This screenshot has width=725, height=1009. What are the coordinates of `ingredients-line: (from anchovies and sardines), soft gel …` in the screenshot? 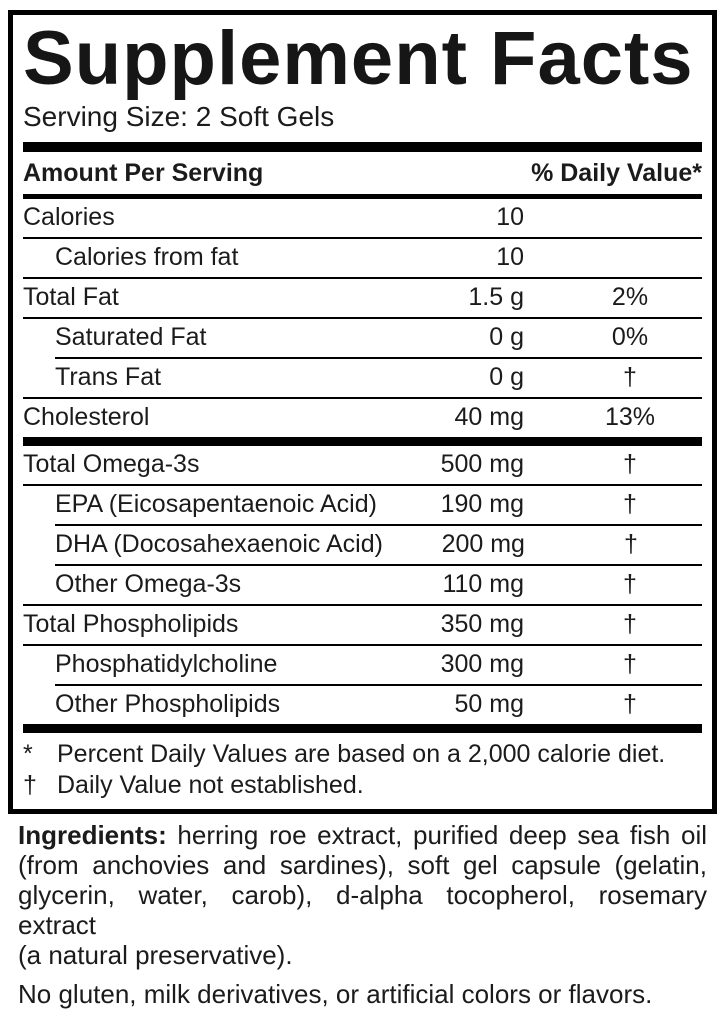 It's located at (362, 864).